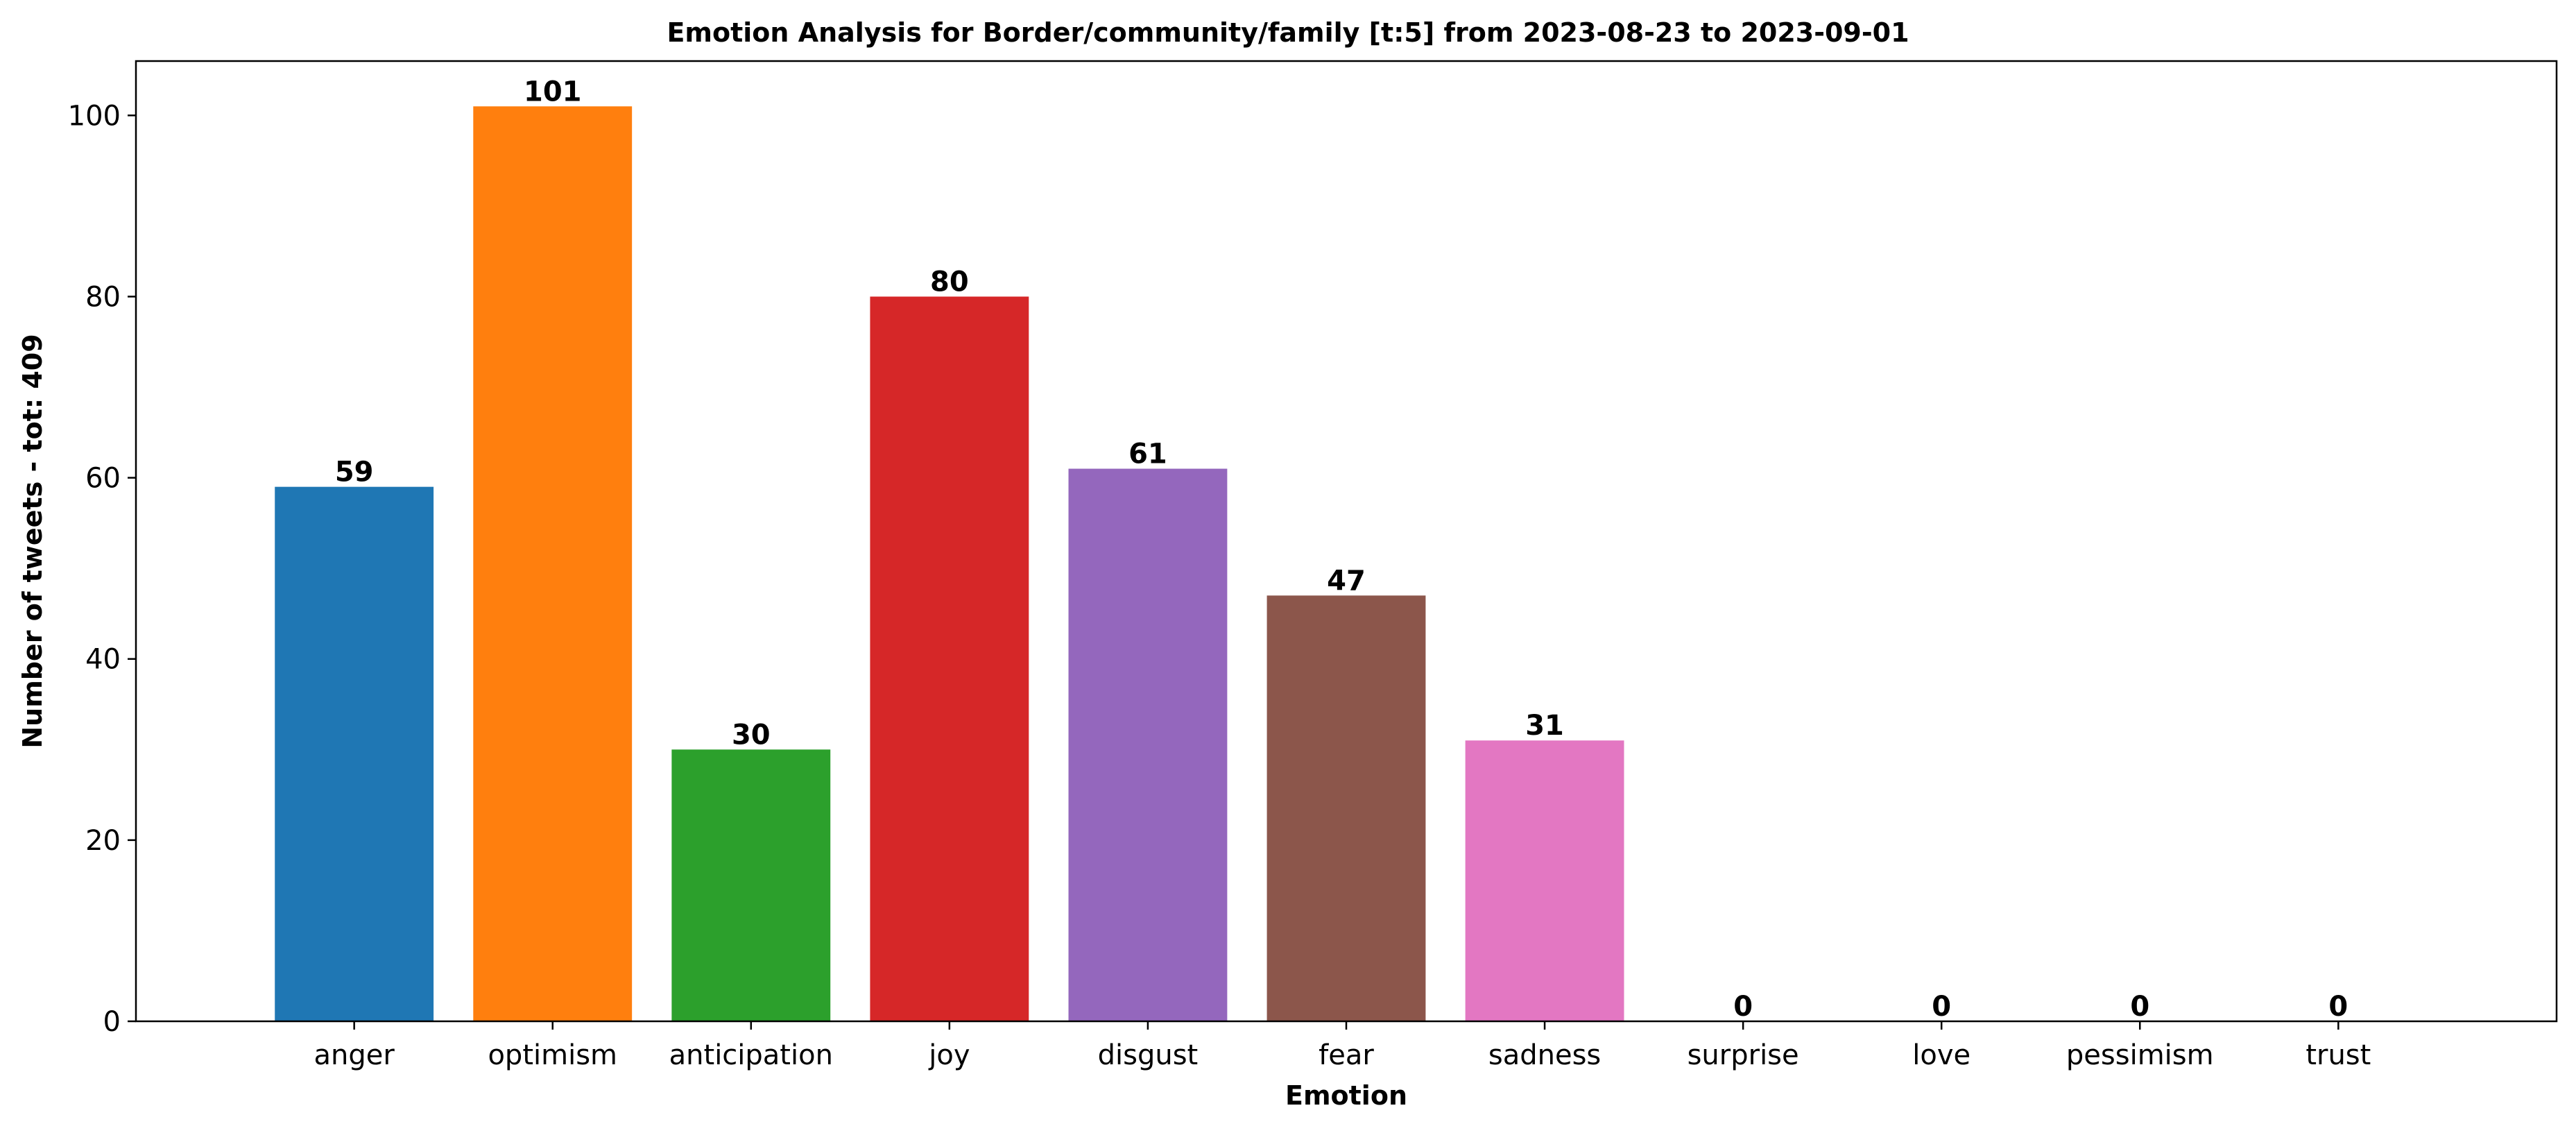  I want to click on value-label-disgust: 61, so click(1147, 454).